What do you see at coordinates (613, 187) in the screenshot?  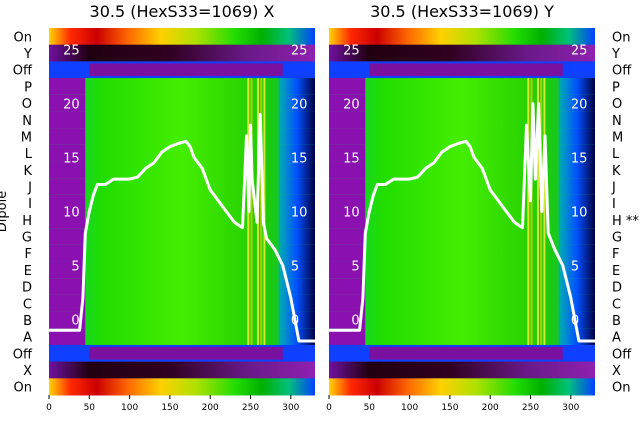 I see `row-label: J` at bounding box center [613, 187].